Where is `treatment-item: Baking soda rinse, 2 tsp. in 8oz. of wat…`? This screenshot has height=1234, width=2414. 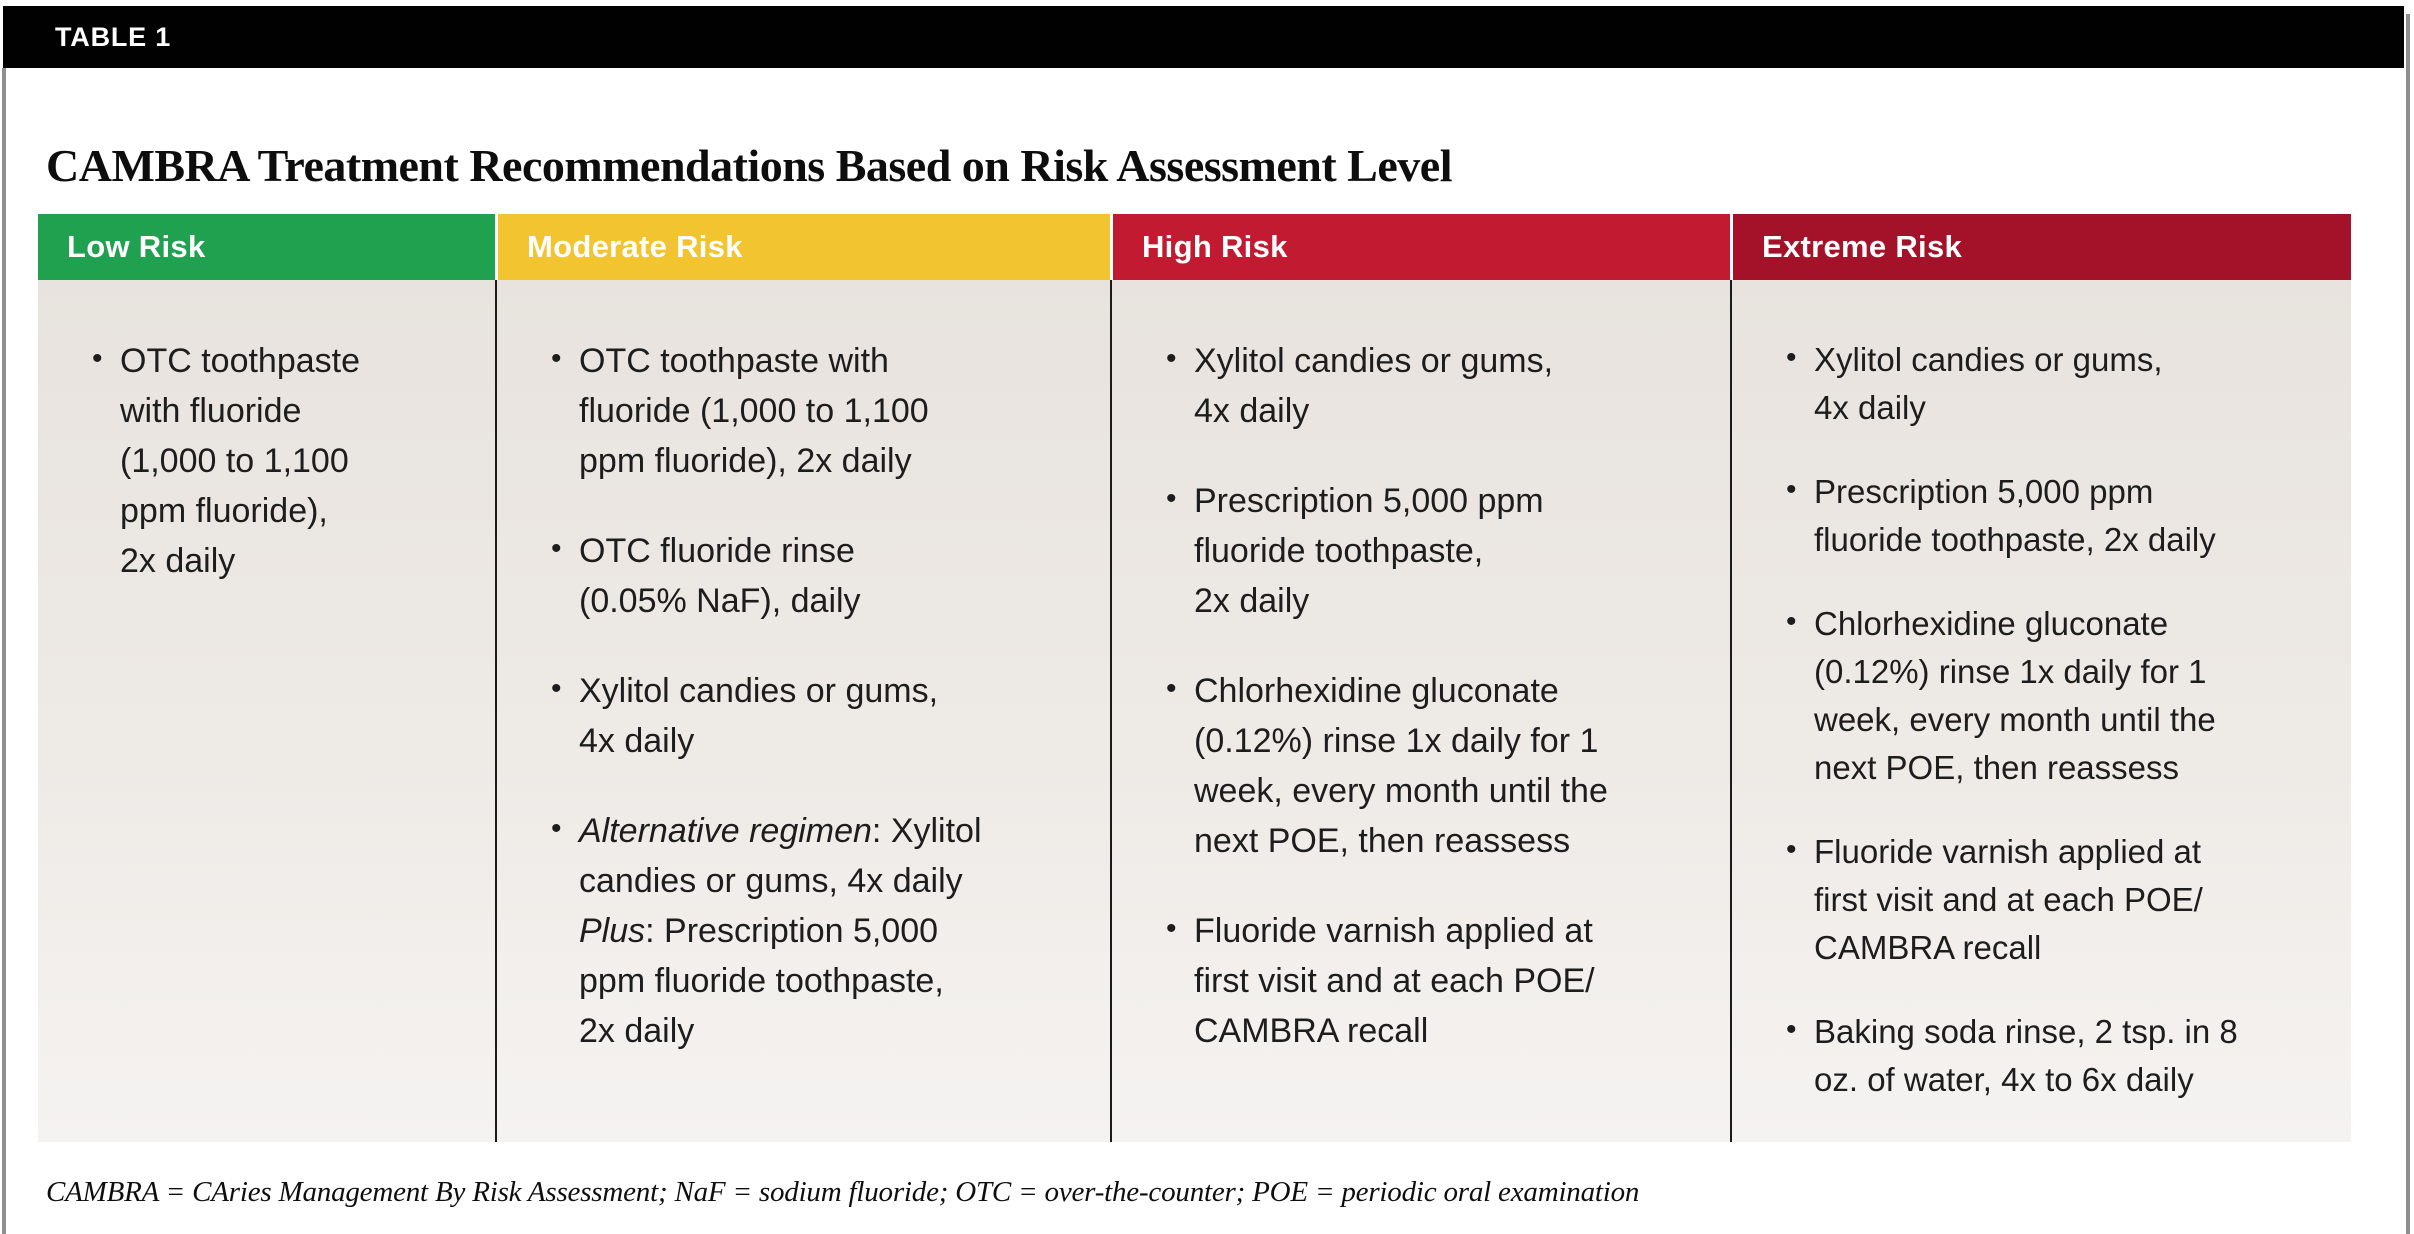
treatment-item: Baking soda rinse, 2 tsp. in 8oz. of wat… is located at coordinates (2062, 1055).